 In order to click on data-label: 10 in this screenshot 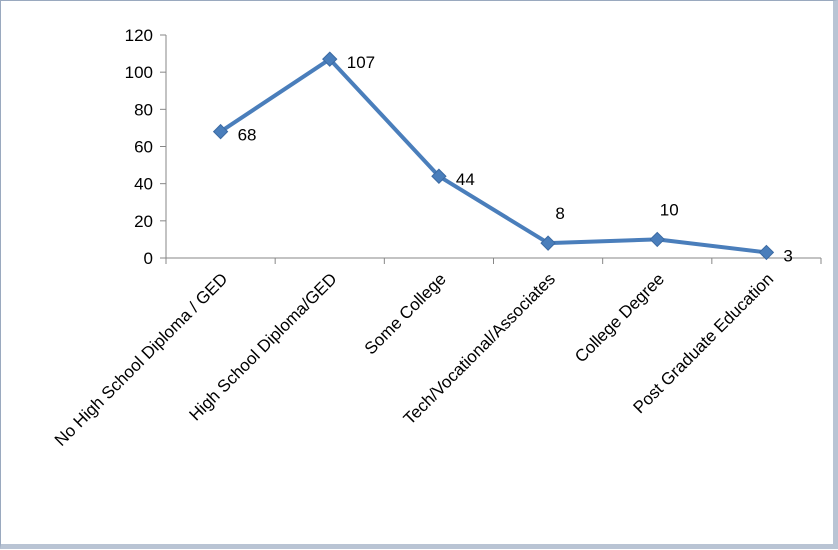, I will do `click(669, 209)`.